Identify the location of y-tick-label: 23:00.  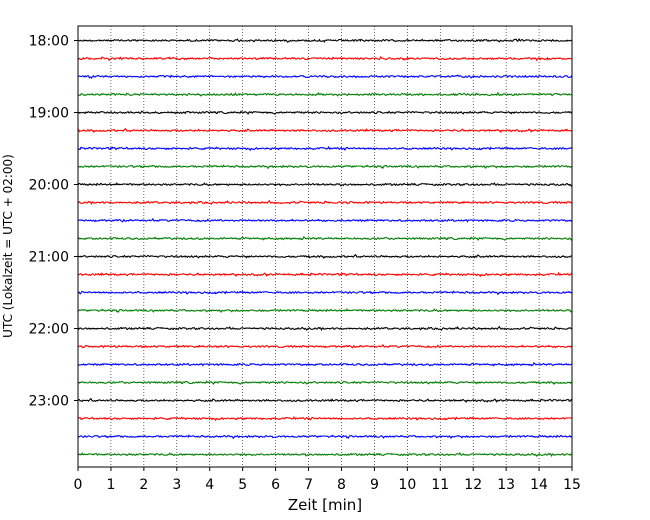
(49, 402).